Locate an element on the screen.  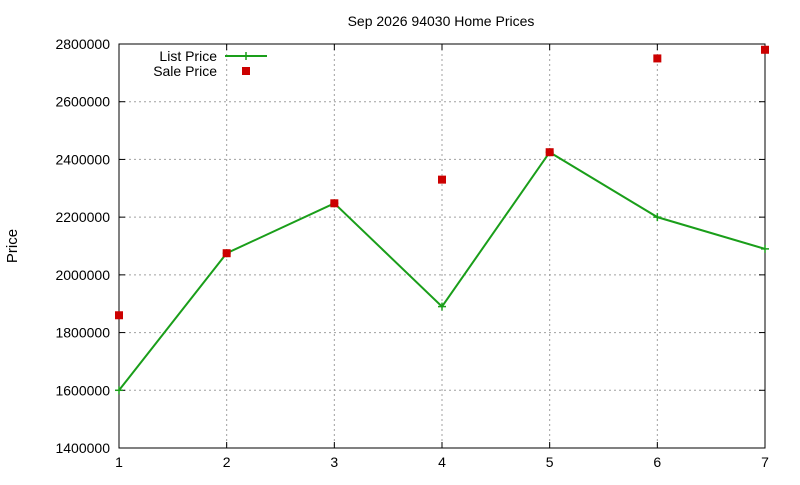
x-tick-label: 2 is located at coordinates (227, 462).